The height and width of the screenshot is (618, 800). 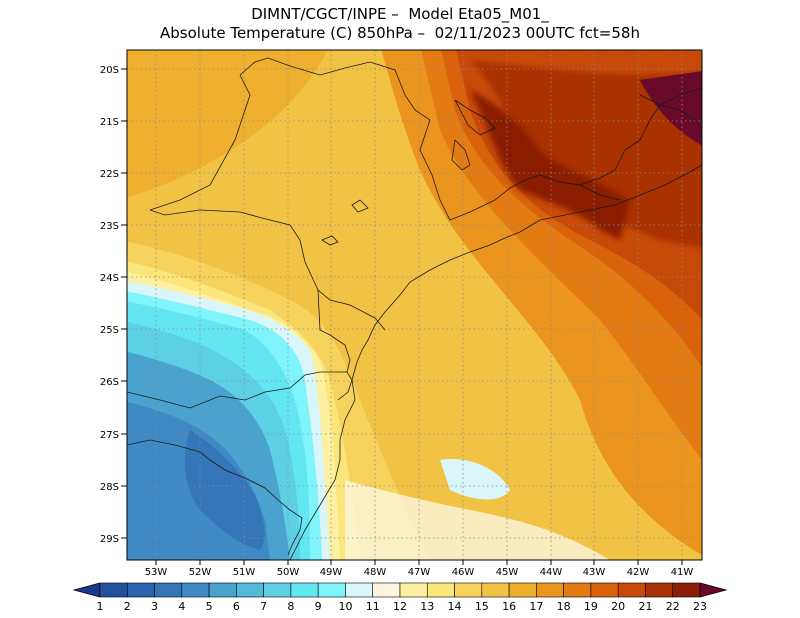 What do you see at coordinates (427, 606) in the screenshot?
I see `colorbar-label: 13` at bounding box center [427, 606].